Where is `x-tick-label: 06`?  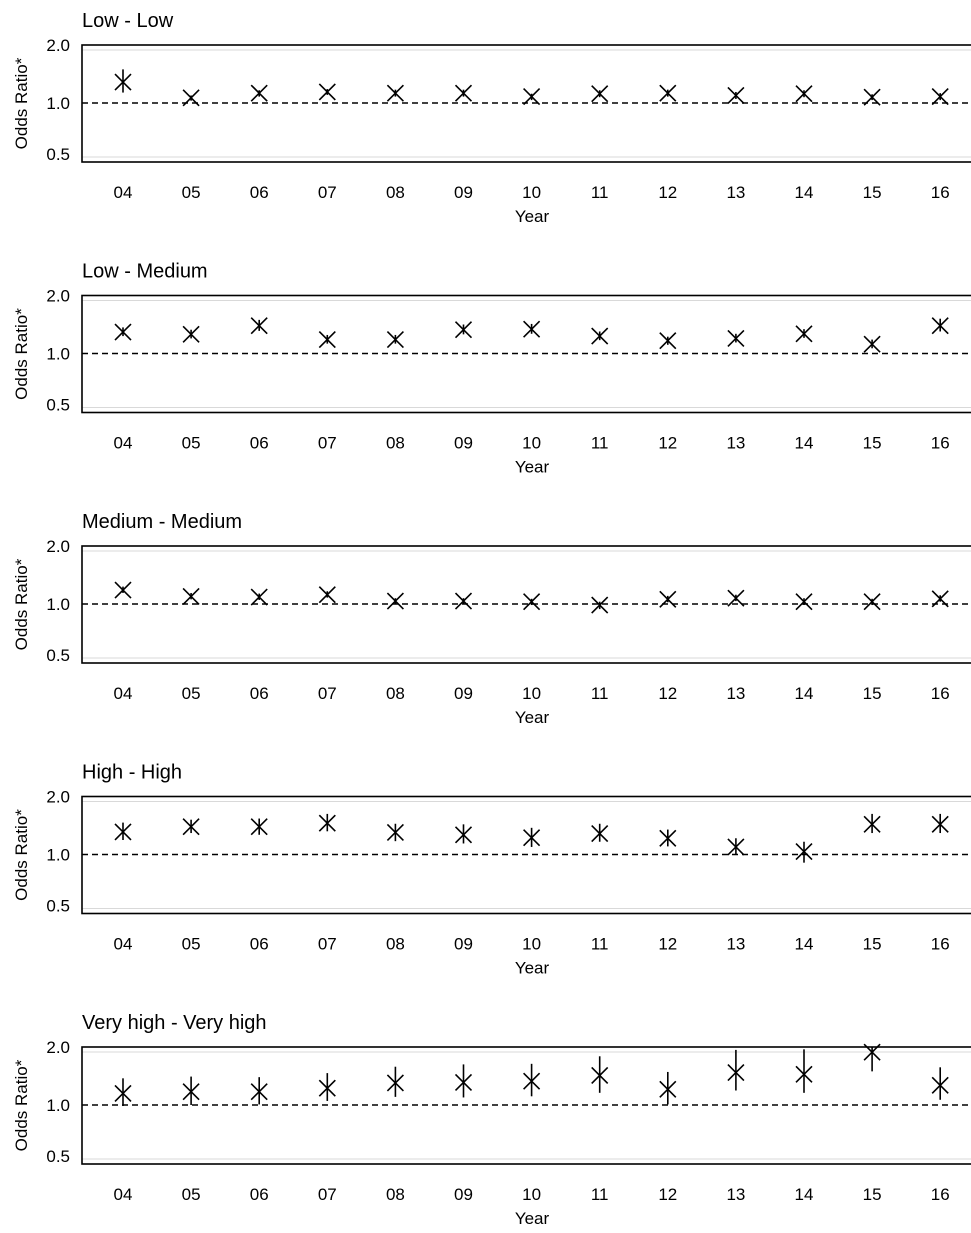 x-tick-label: 06 is located at coordinates (259, 1194).